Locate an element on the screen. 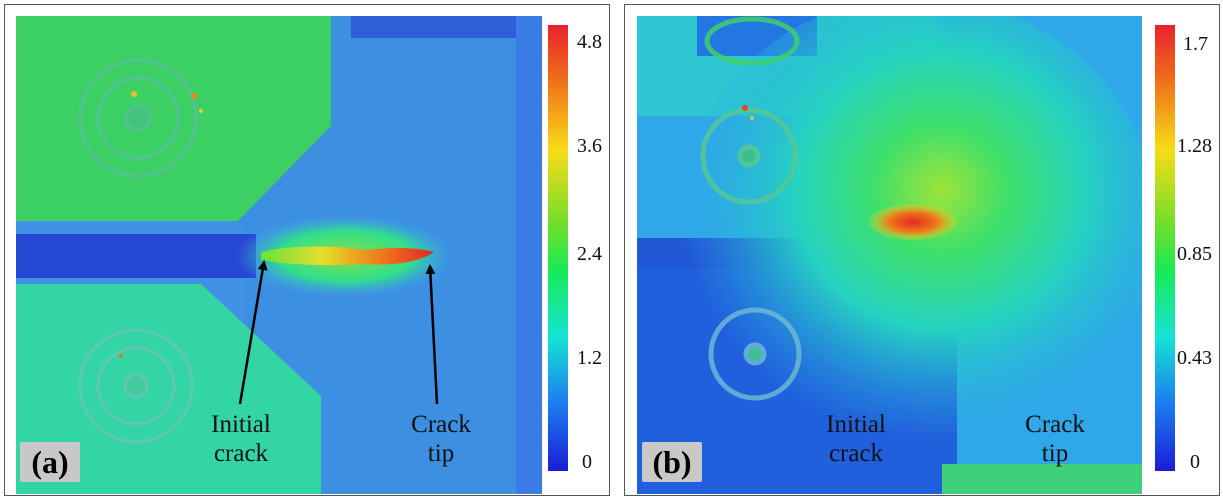 The width and height of the screenshot is (1223, 500). panel-a-top-strip is located at coordinates (446, 27).